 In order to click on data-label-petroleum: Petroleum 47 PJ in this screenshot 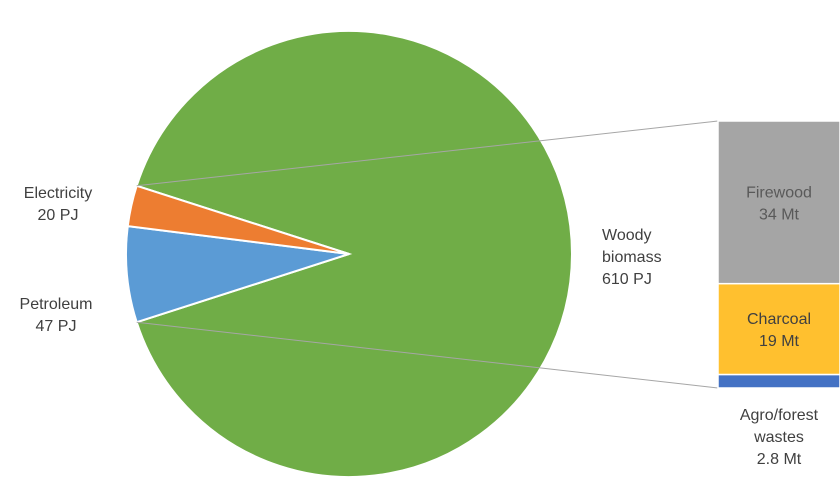, I will do `click(56, 315)`.